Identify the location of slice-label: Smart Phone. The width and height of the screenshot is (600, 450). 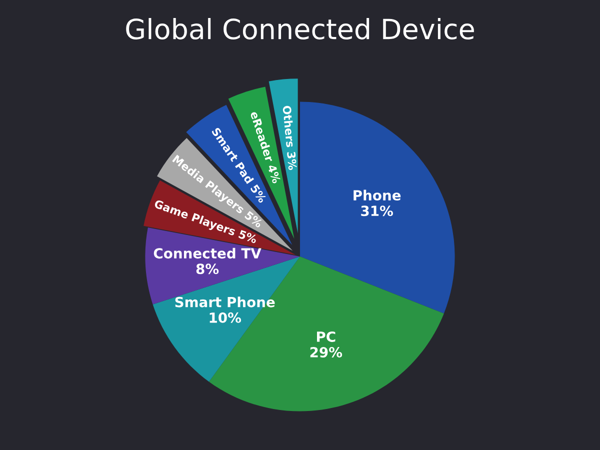
(225, 302).